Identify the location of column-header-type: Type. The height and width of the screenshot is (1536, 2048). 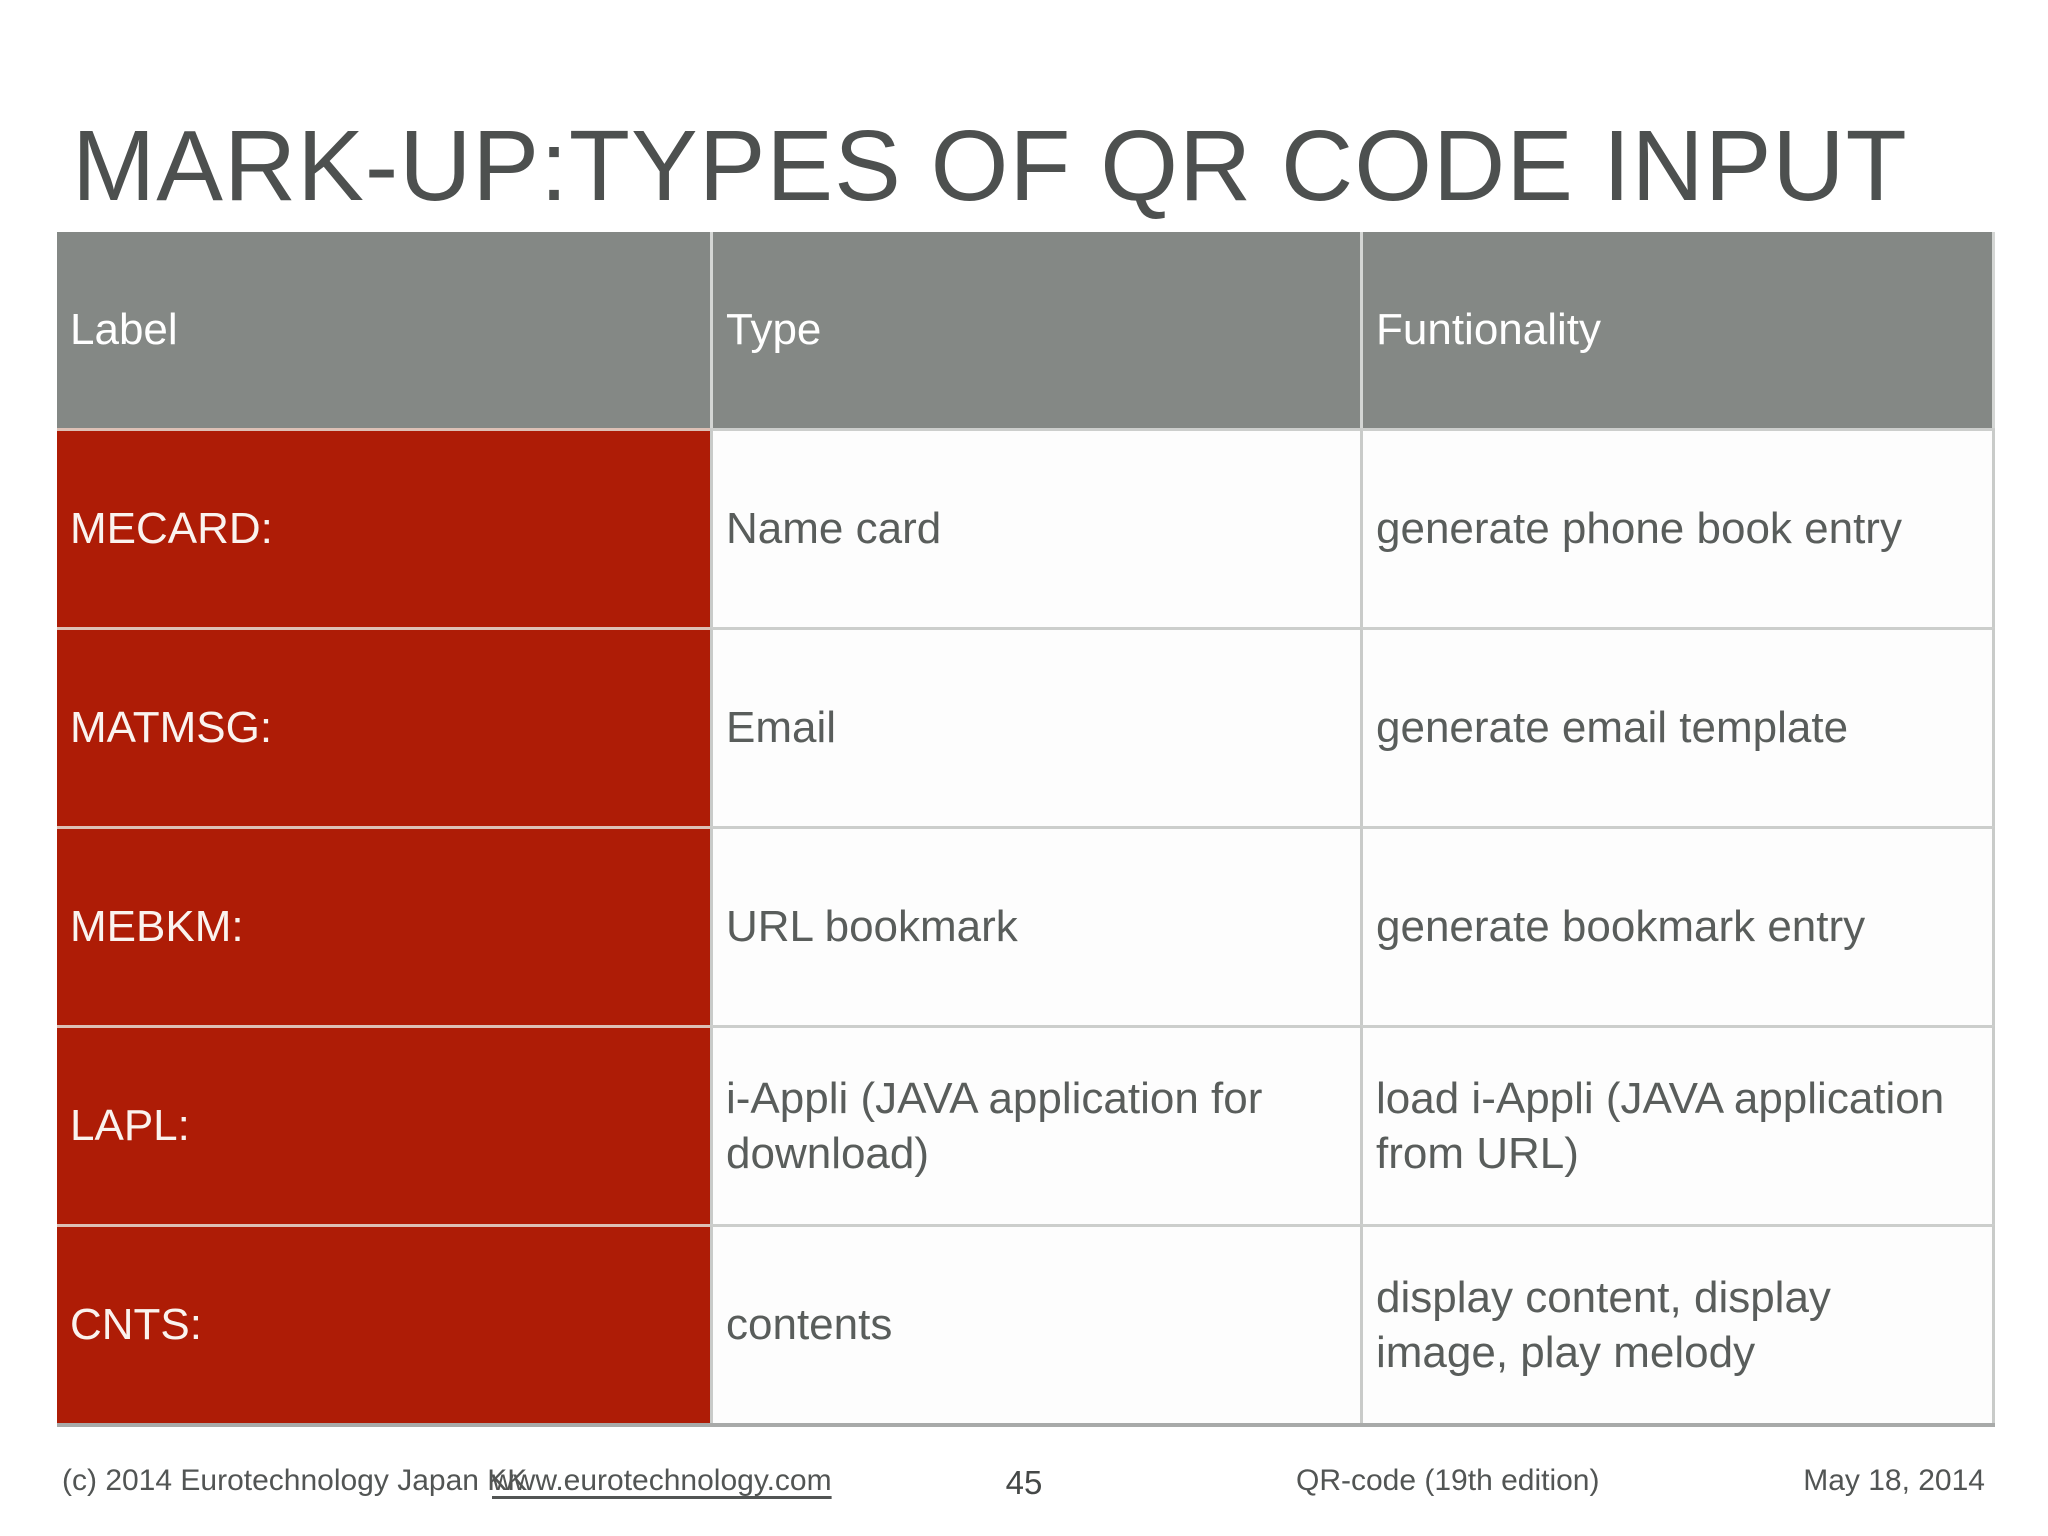
(1035, 330).